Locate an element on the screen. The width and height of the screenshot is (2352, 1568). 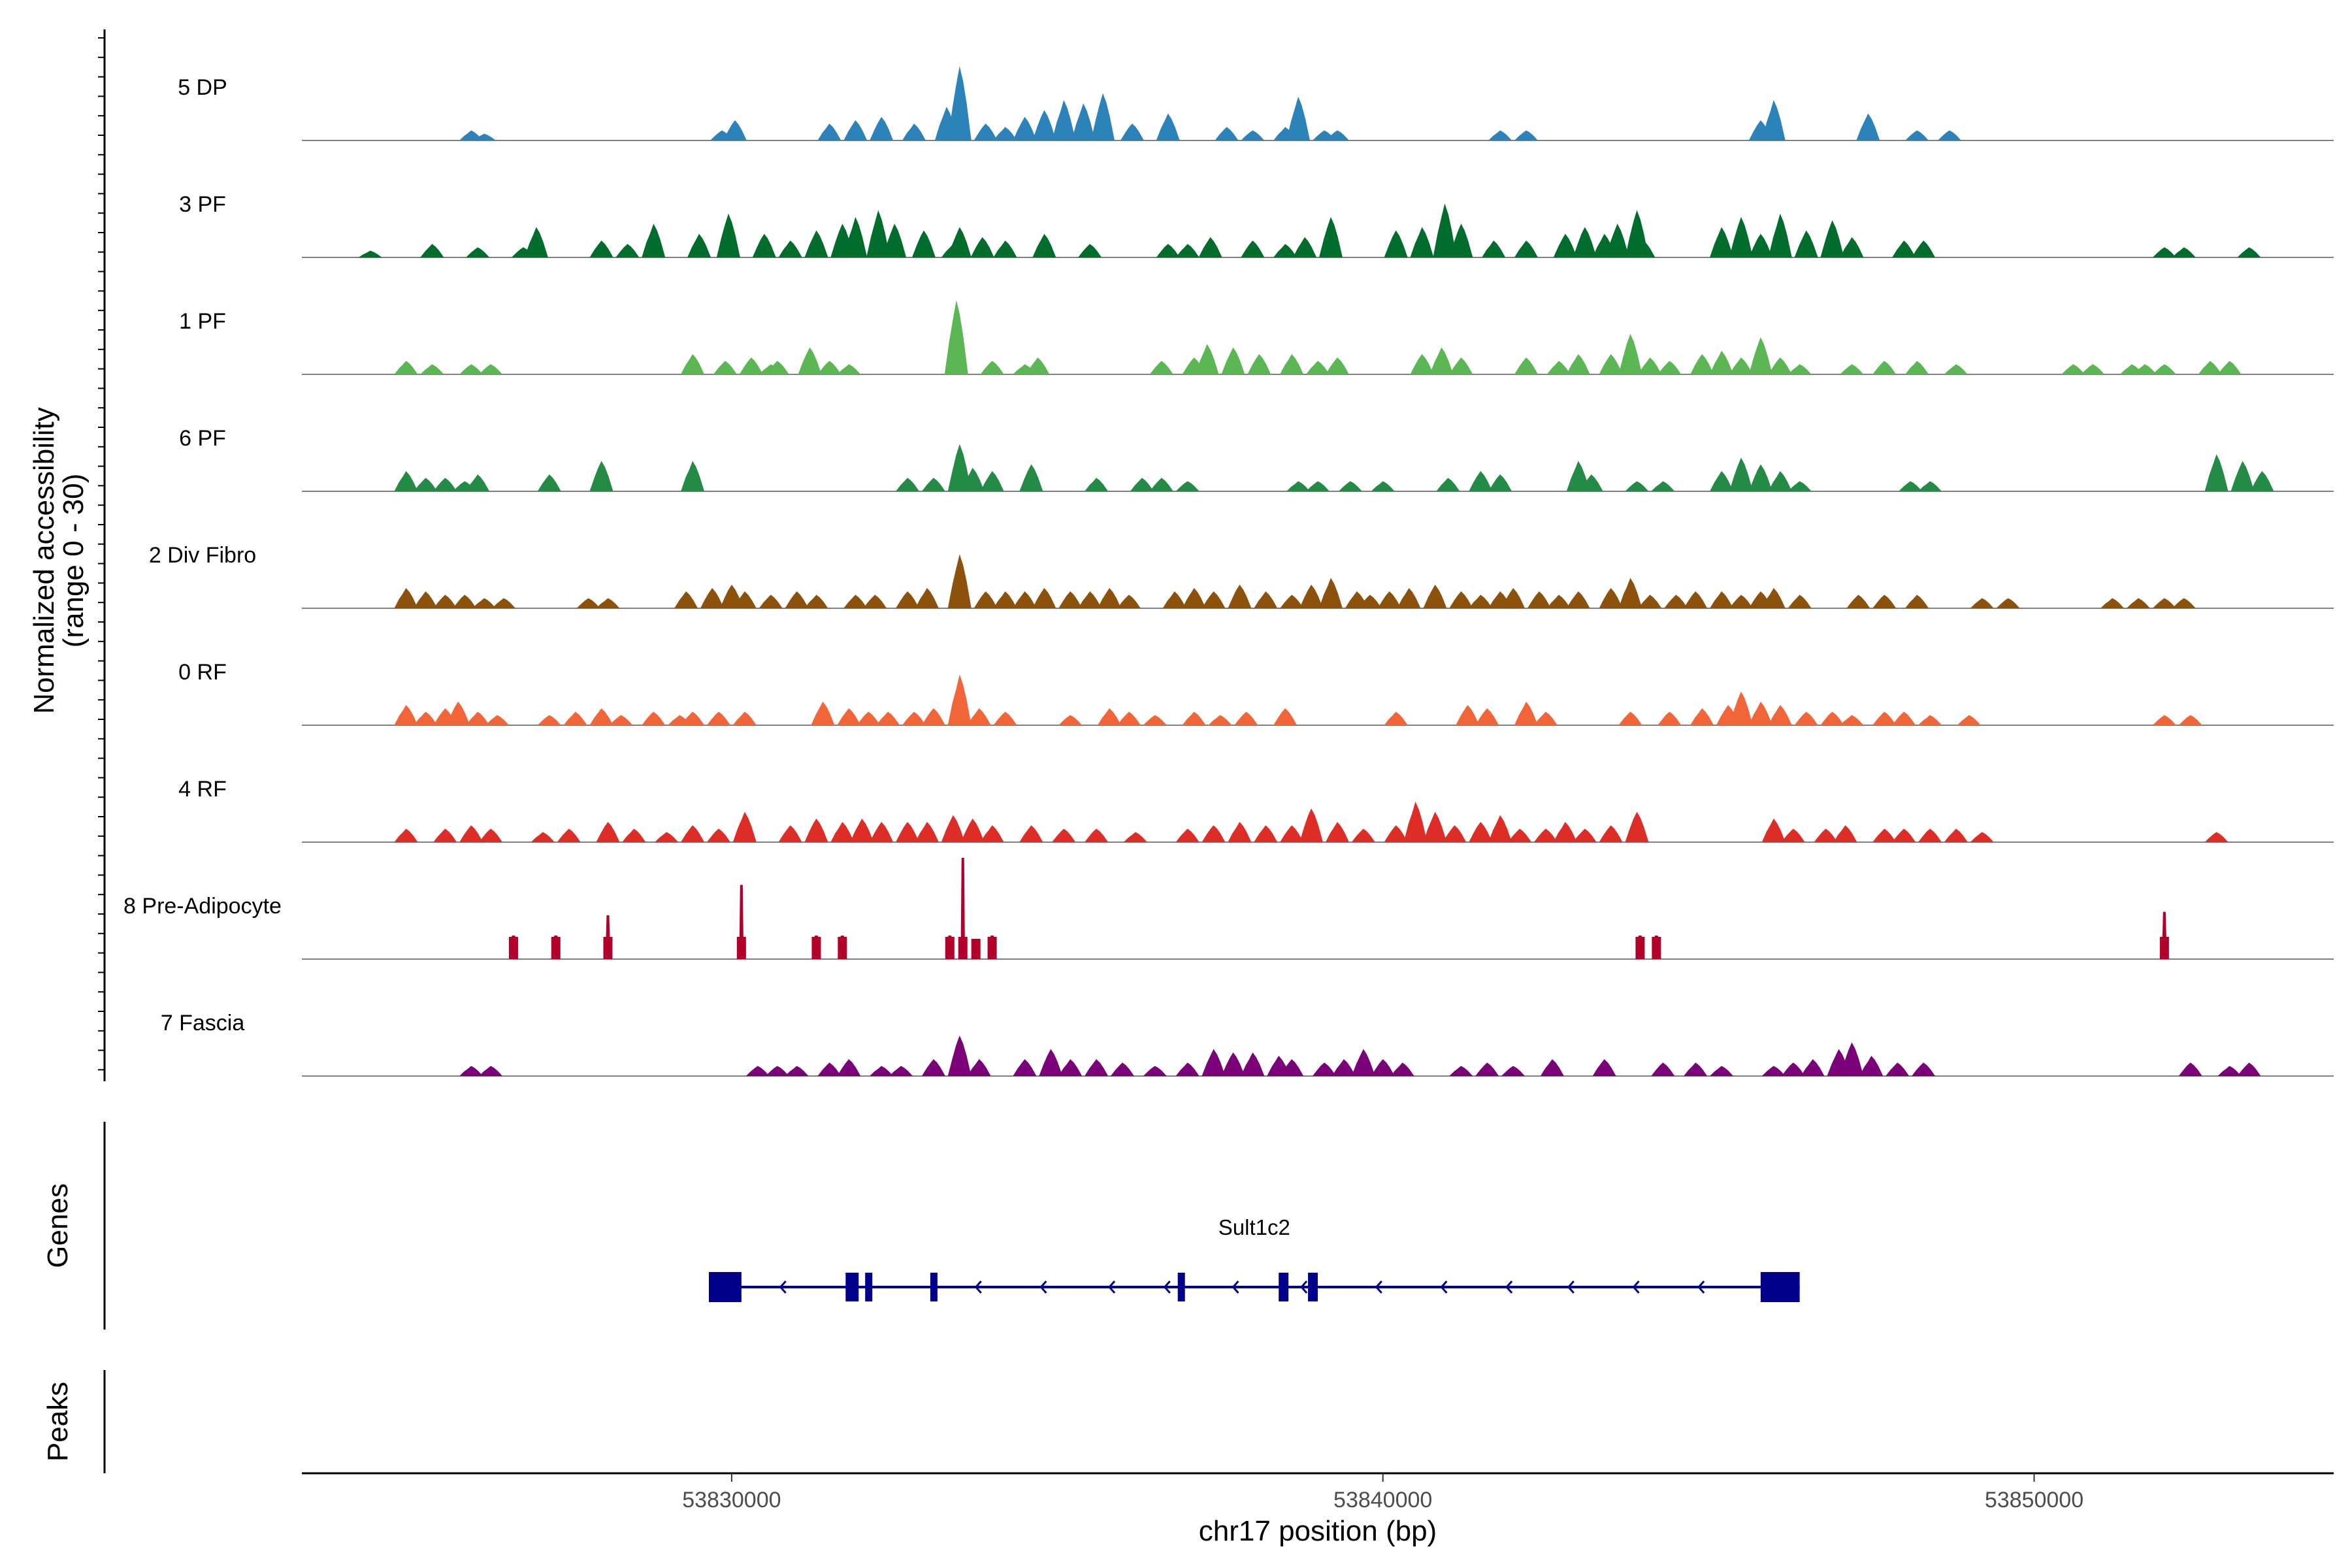
track-8-pre-adipocyte: 8 Pre-Adipocyte is located at coordinates (1228, 909).